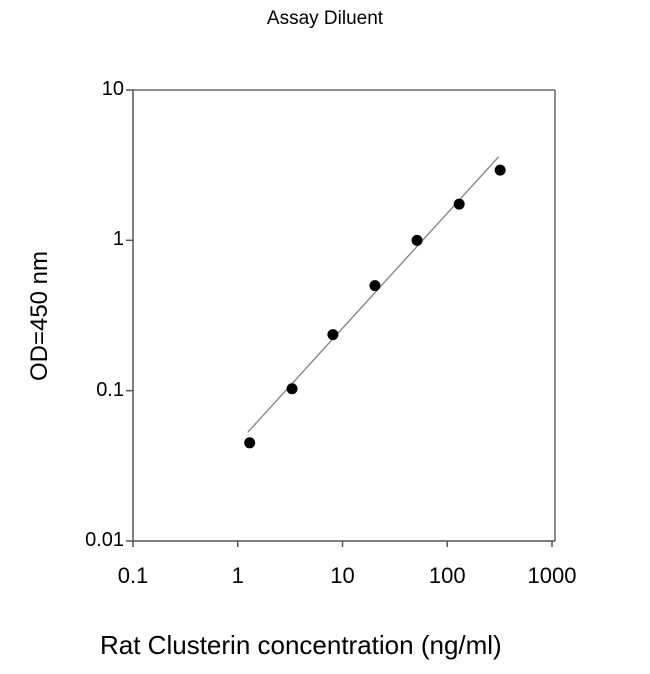 The image size is (650, 674). What do you see at coordinates (447, 575) in the screenshot?
I see `x-tick-label: 100` at bounding box center [447, 575].